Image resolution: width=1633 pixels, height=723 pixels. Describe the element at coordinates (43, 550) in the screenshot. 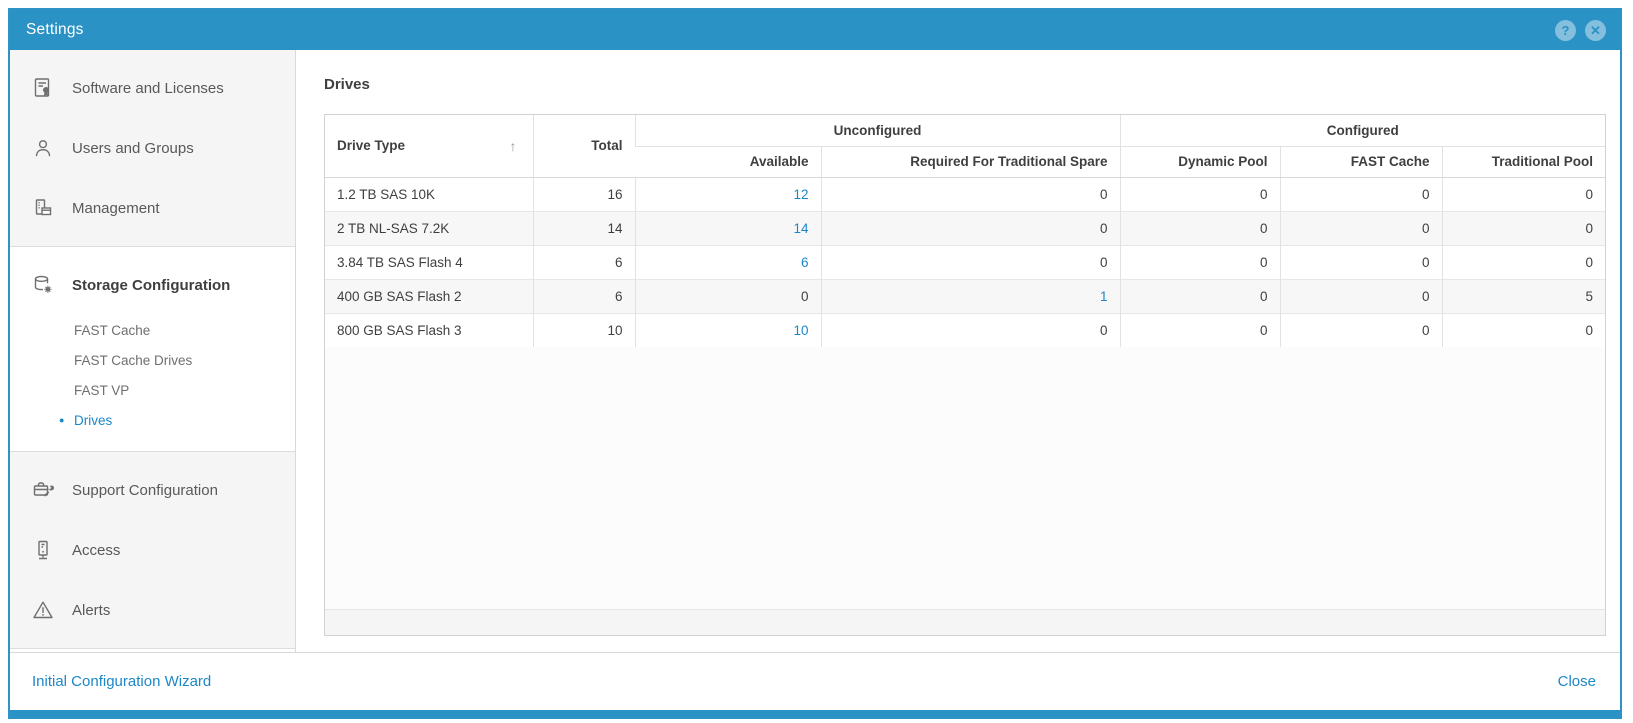

I see `terminal-icon` at that location.